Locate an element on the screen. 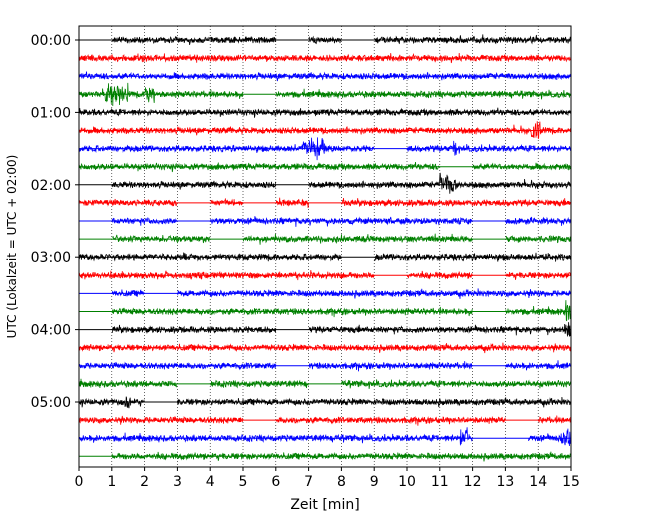 Image resolution: width=650 pixels, height=520 pixels. y-axis-ticks: 00:00 01:00 02:00 03:00 04:00 05:00 is located at coordinates (55, 222).